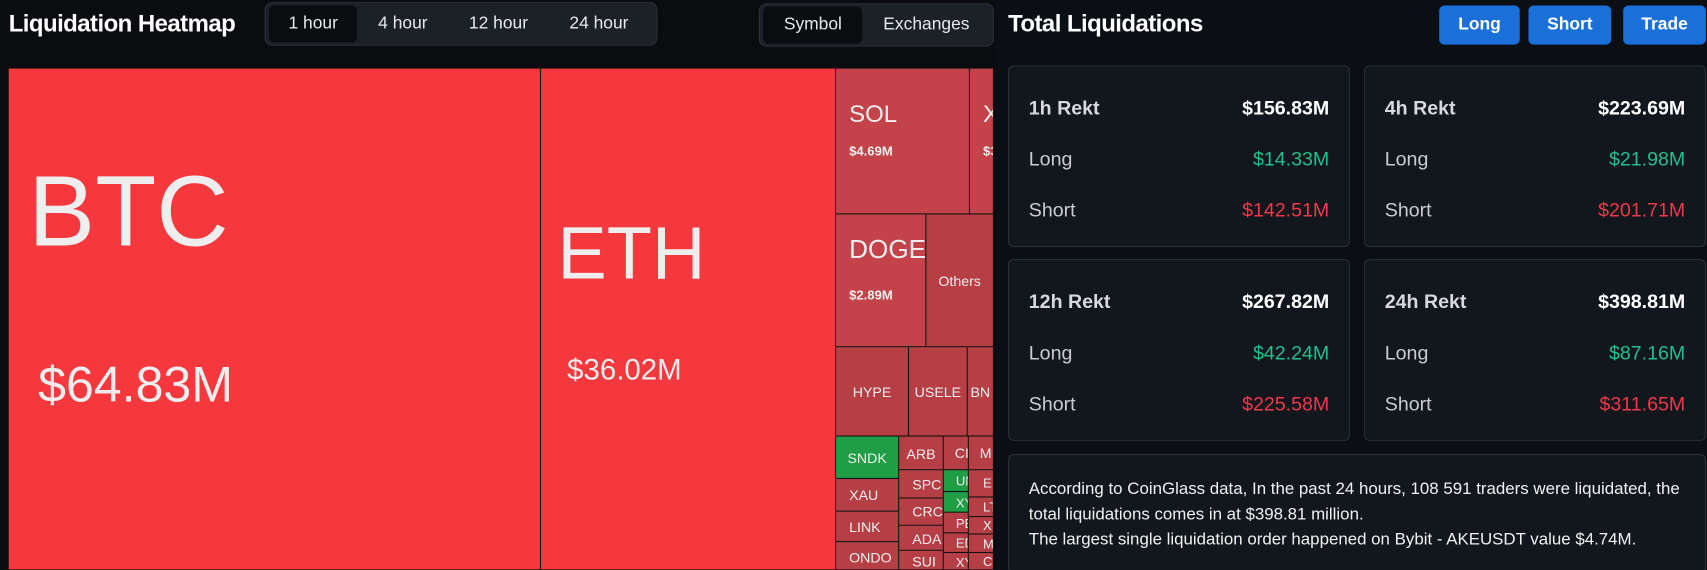 The image size is (1707, 570). I want to click on tile-label: ONDO, so click(870, 557).